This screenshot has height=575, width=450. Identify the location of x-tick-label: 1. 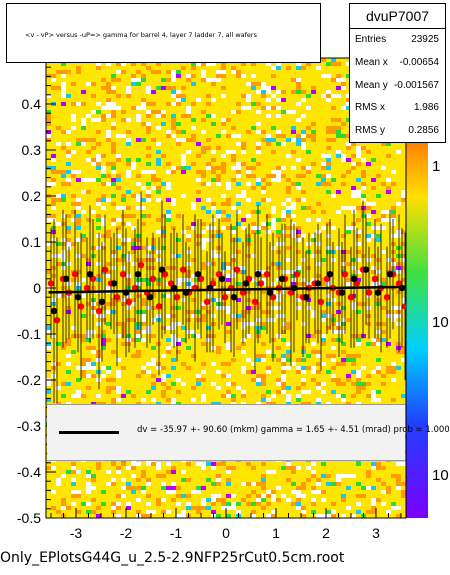
(276, 533).